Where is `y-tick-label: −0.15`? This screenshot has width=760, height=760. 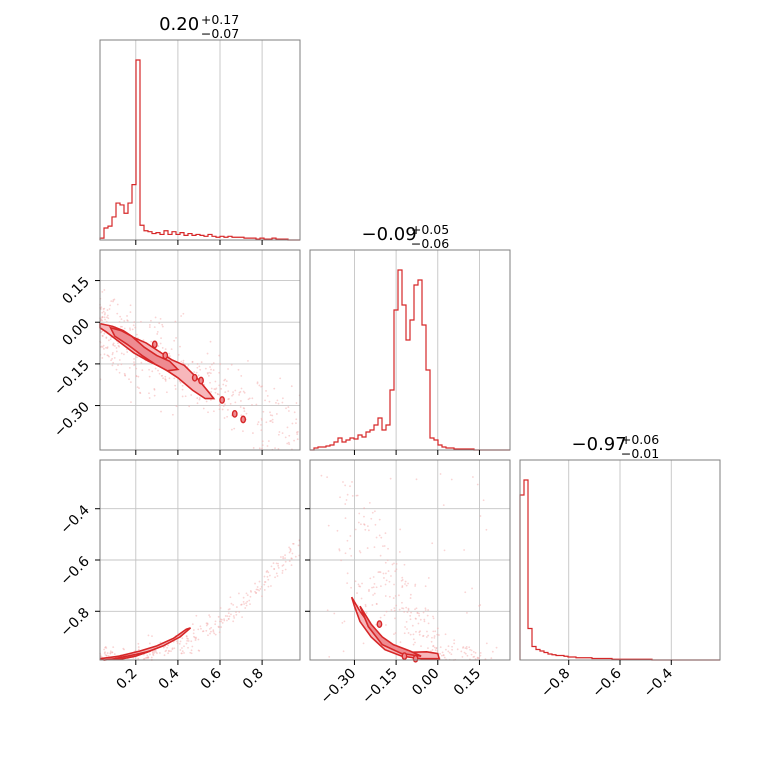
y-tick-label: −0.15 is located at coordinates (72, 378).